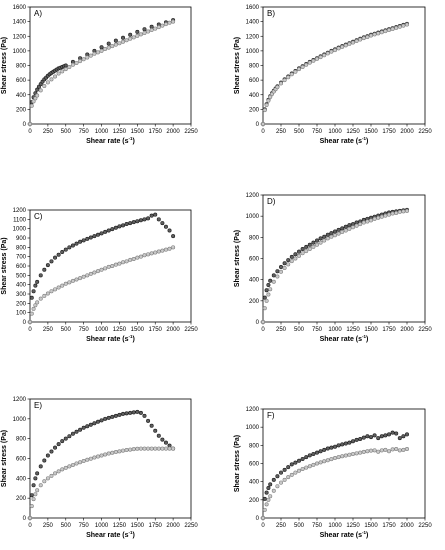 Image resolution: width=445 pixels, height=550 pixels. What do you see at coordinates (407, 526) in the screenshot?
I see `x-tick-label: 2000` at bounding box center [407, 526].